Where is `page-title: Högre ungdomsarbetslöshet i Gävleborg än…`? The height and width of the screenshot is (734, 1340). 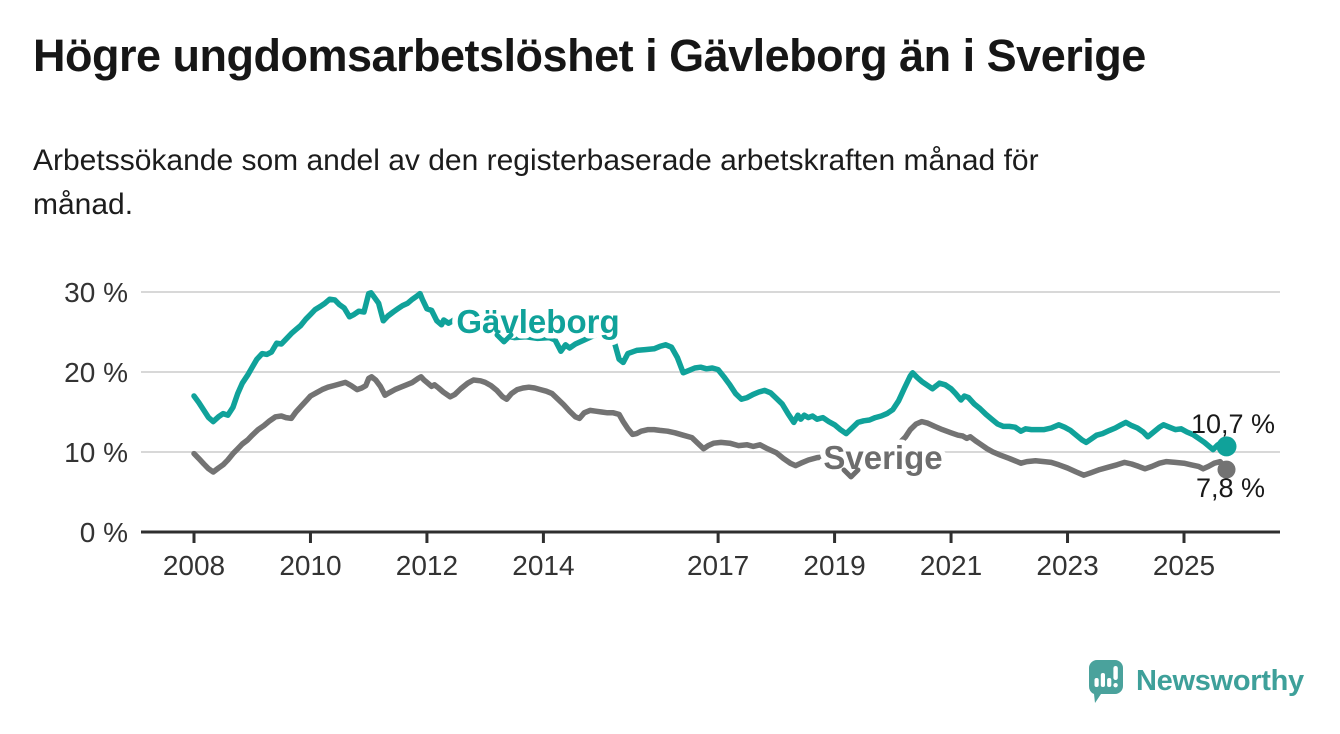
page-title: Högre ungdomsarbetslöshet i Gävleborg än… is located at coordinates (589, 55).